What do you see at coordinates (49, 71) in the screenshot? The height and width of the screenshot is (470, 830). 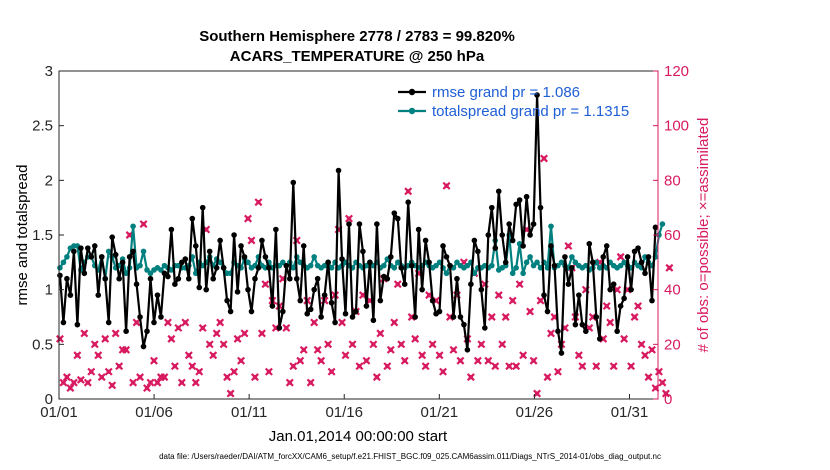 I see `left-tick-label: 3` at bounding box center [49, 71].